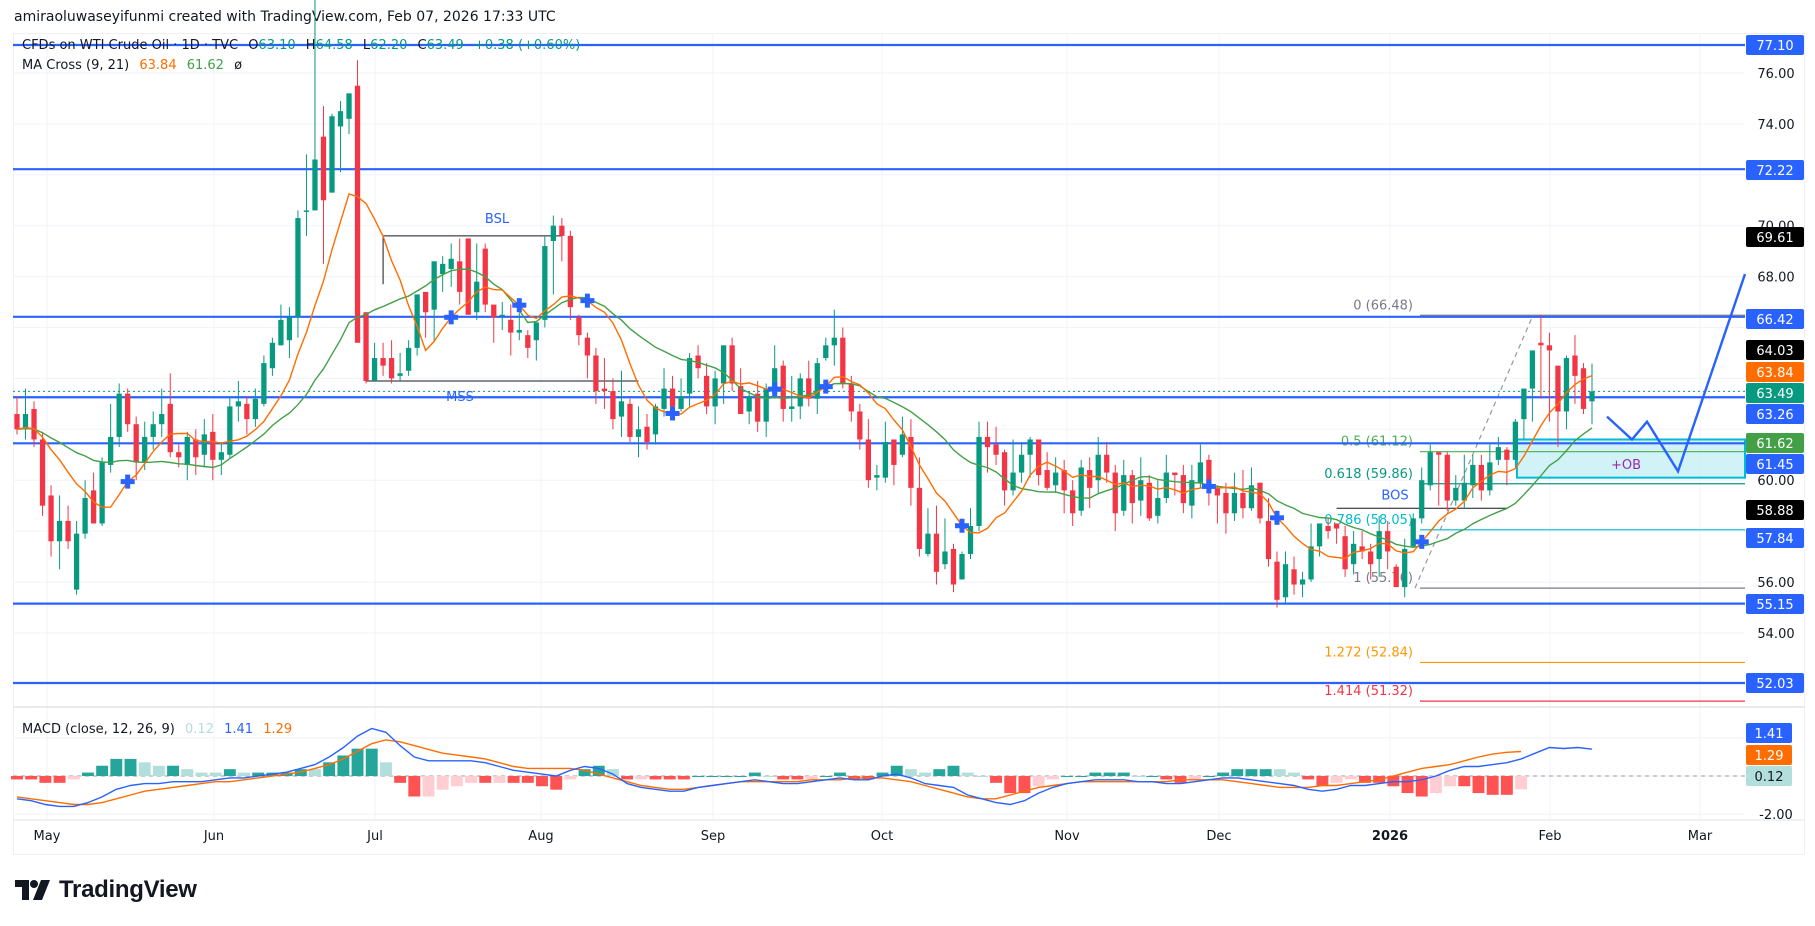  What do you see at coordinates (1394, 495) in the screenshot?
I see `bos-label: BOS` at bounding box center [1394, 495].